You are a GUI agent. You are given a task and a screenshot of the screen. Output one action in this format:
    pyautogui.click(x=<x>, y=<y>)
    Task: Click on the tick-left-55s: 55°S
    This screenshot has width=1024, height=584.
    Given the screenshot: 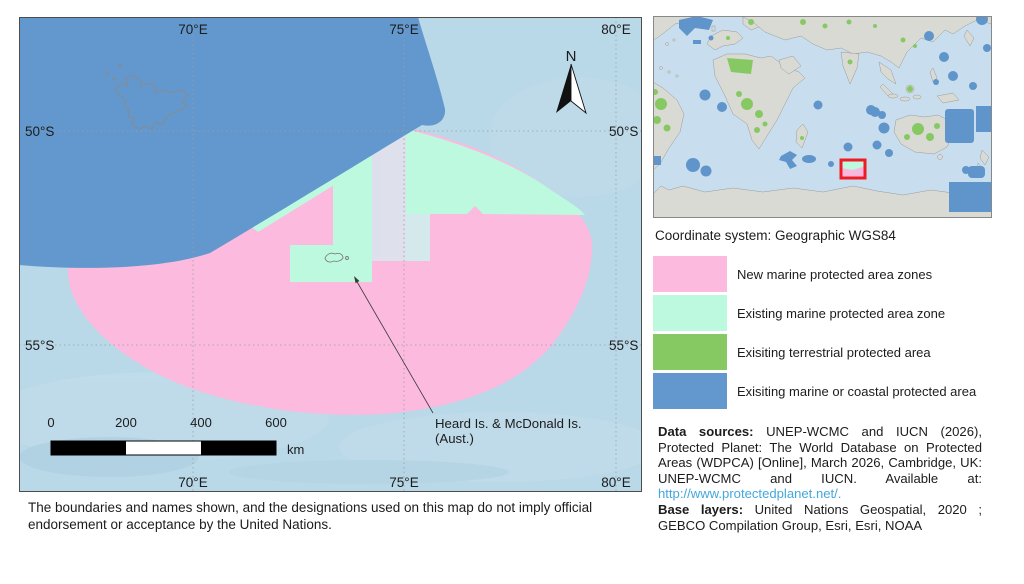 What is the action you would take?
    pyautogui.click(x=39, y=345)
    